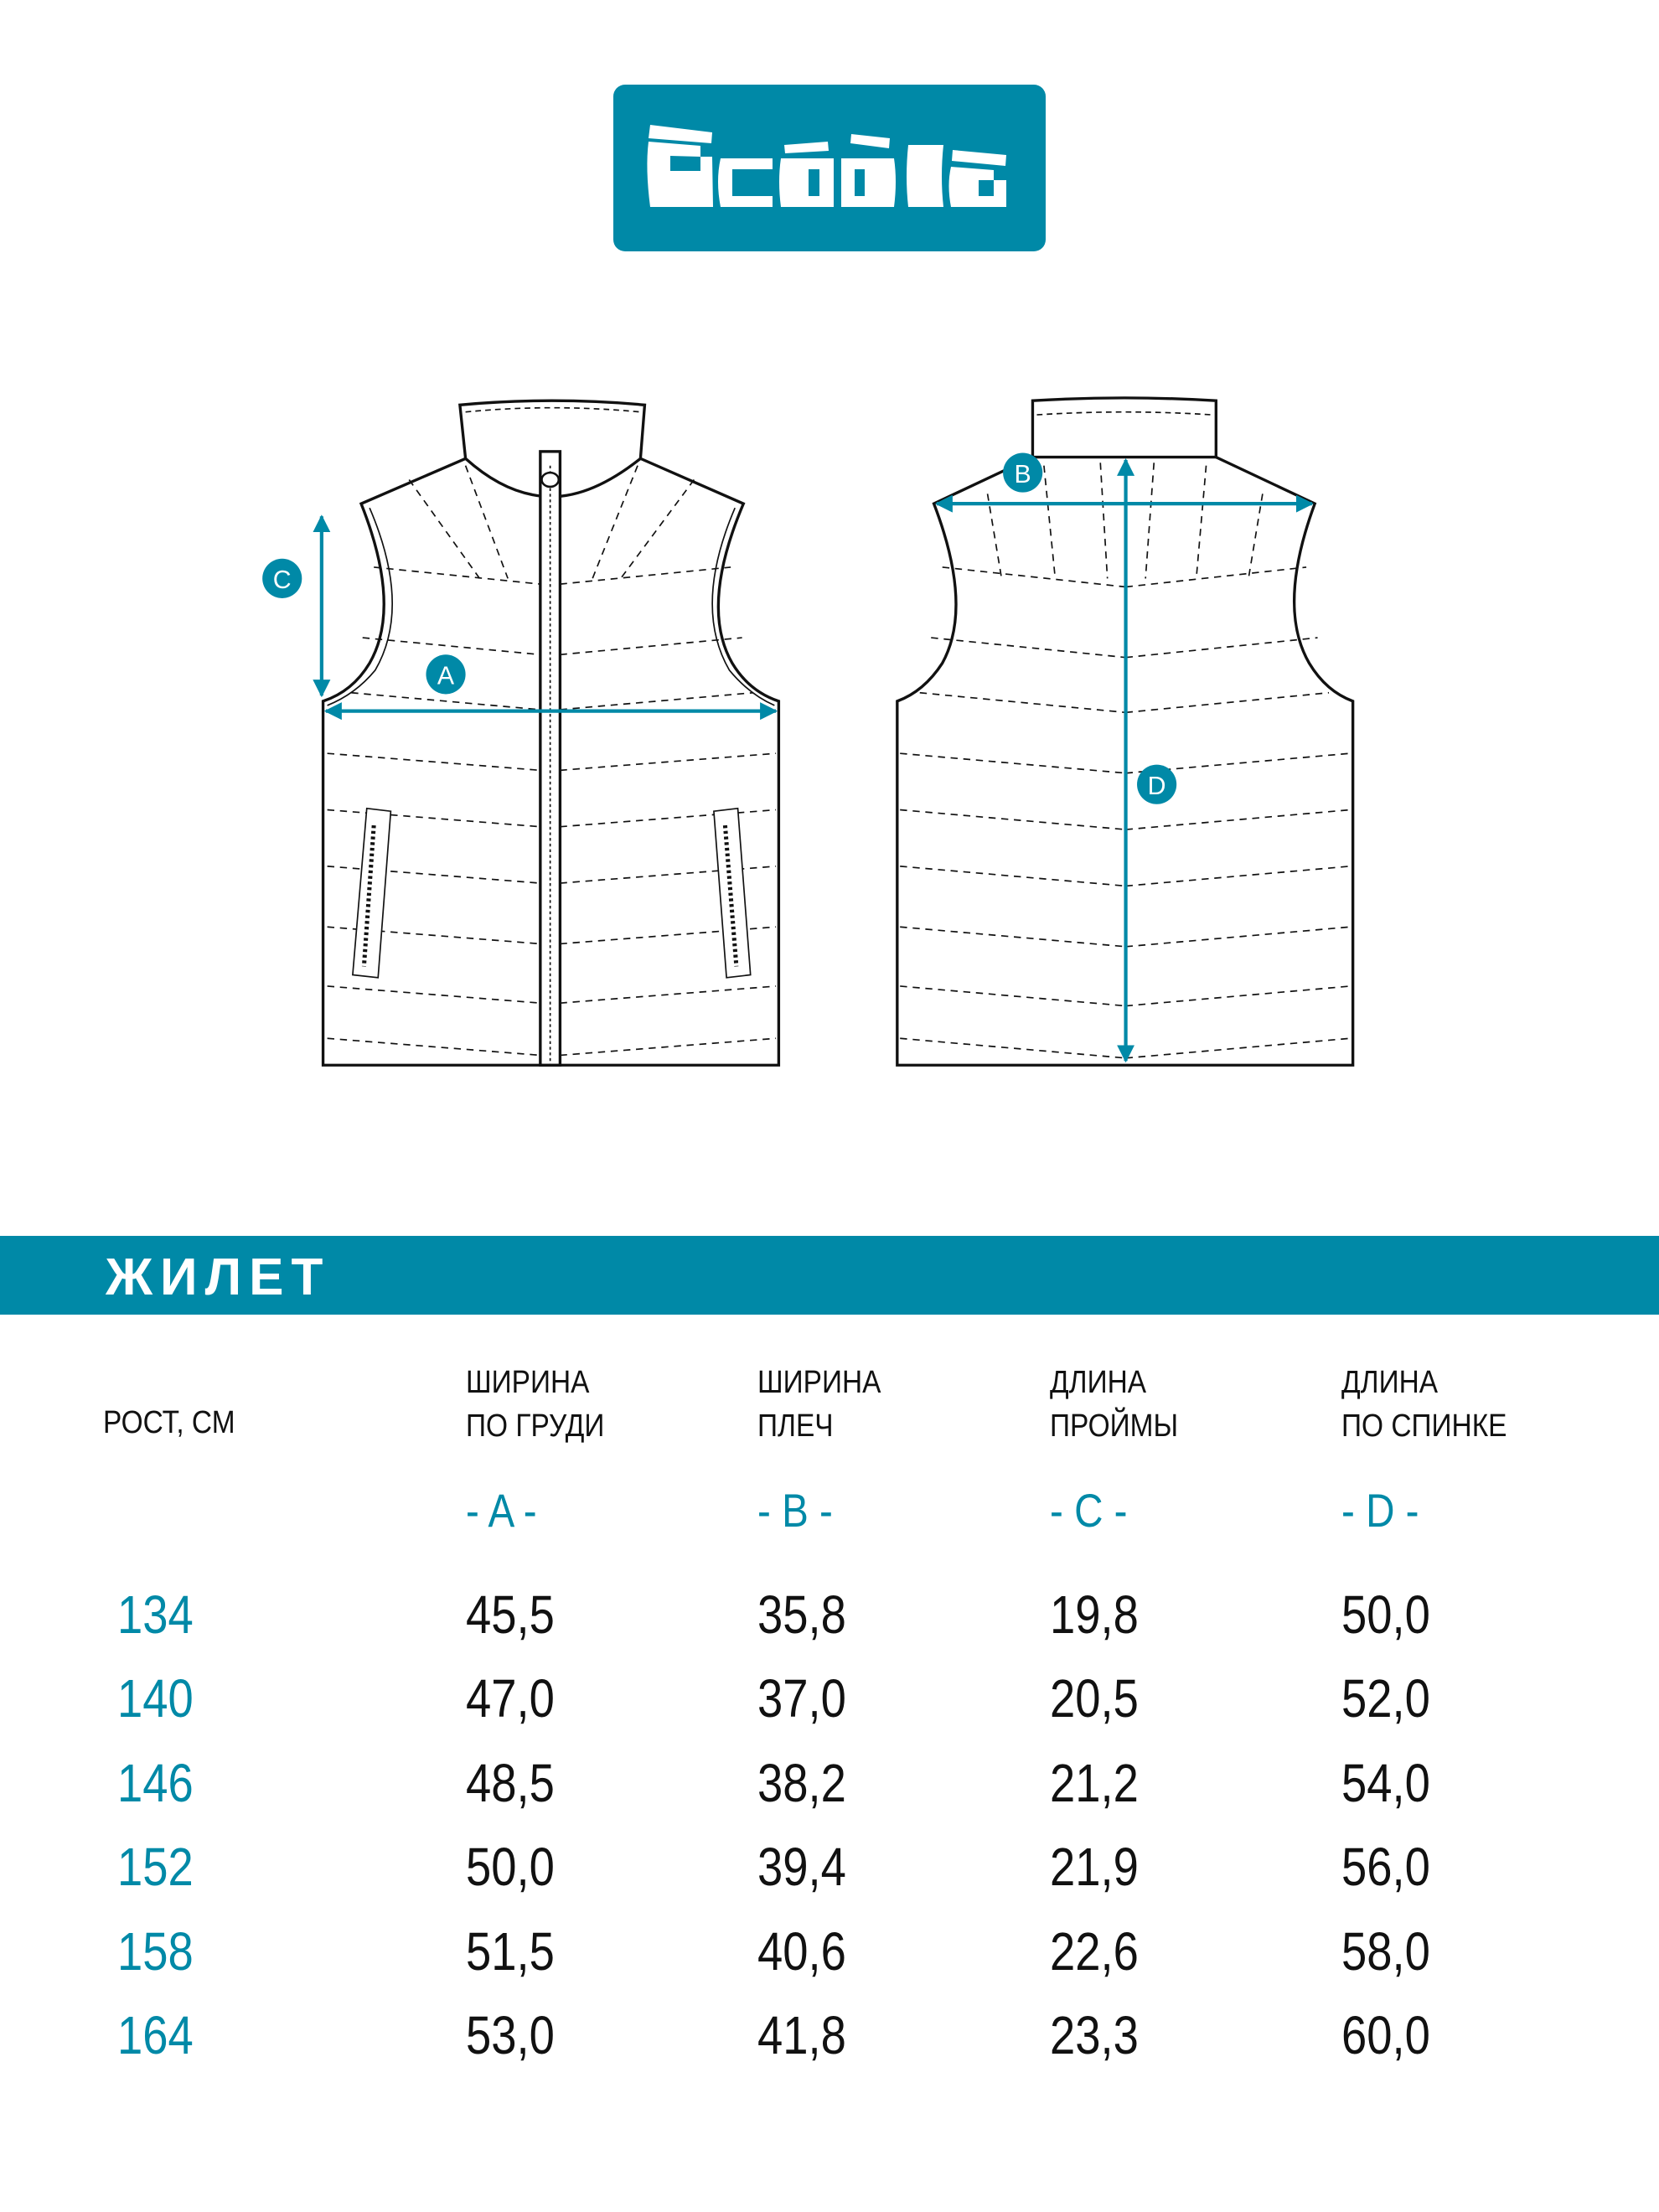  What do you see at coordinates (1385, 1951) in the screenshot?
I see `value-cell: 58,0` at bounding box center [1385, 1951].